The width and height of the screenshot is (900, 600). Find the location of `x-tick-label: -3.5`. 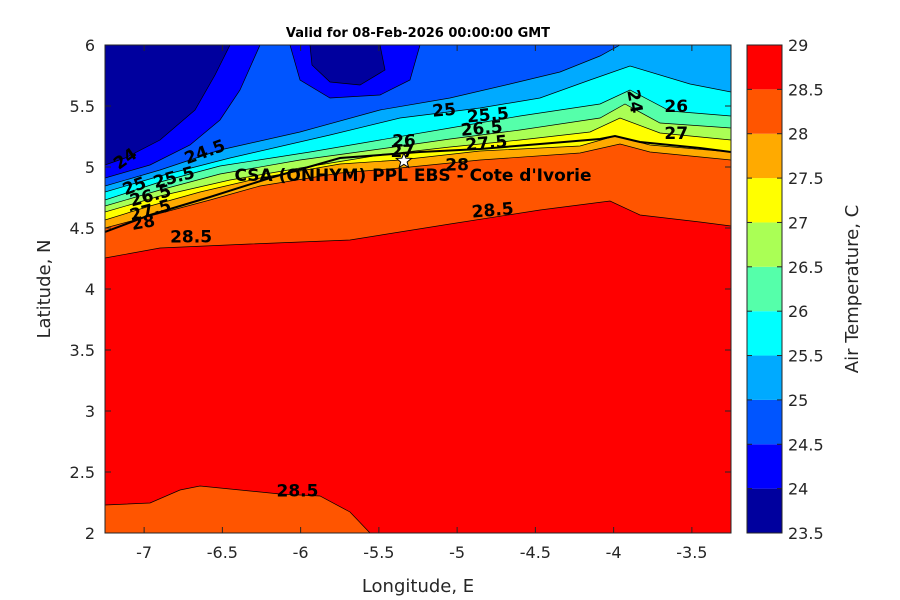

x-tick-label: -3.5 is located at coordinates (691, 552).